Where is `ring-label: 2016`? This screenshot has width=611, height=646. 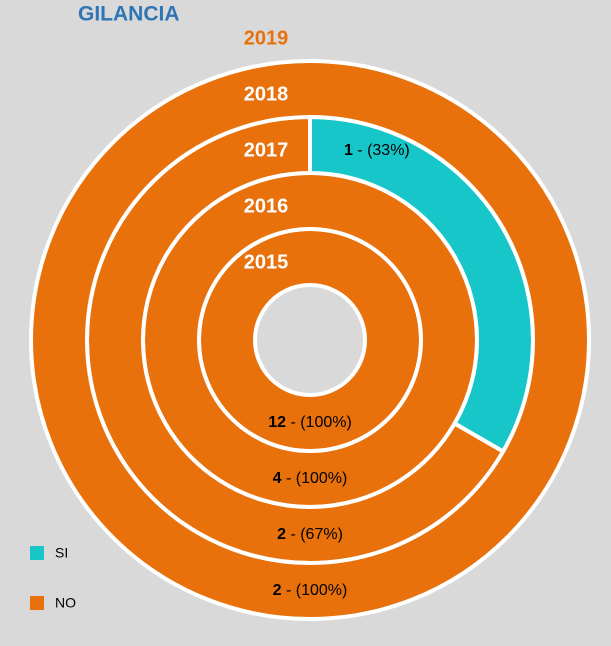 ring-label: 2016 is located at coordinates (266, 206).